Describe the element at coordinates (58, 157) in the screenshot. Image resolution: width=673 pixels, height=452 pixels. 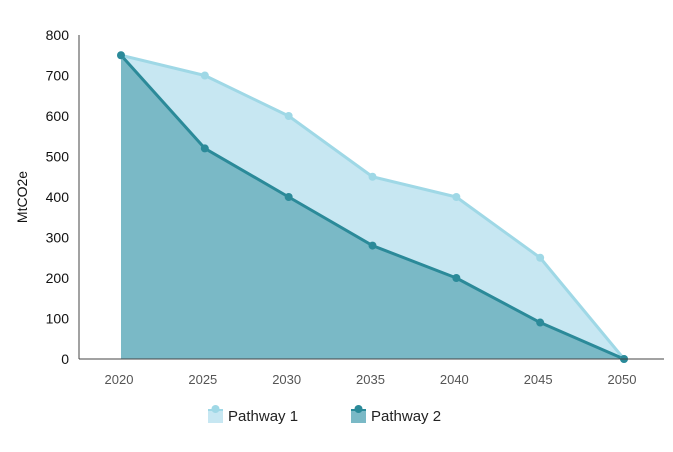
I see `y-tick-label-500: 500` at that location.